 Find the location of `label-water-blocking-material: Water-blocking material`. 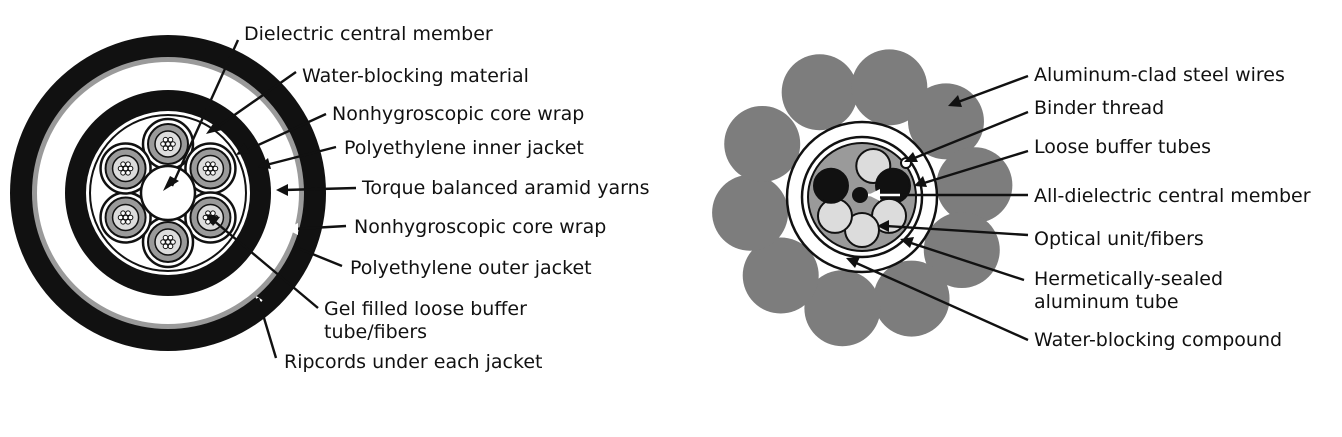

label-water-blocking-material: Water-blocking material is located at coordinates (415, 76).